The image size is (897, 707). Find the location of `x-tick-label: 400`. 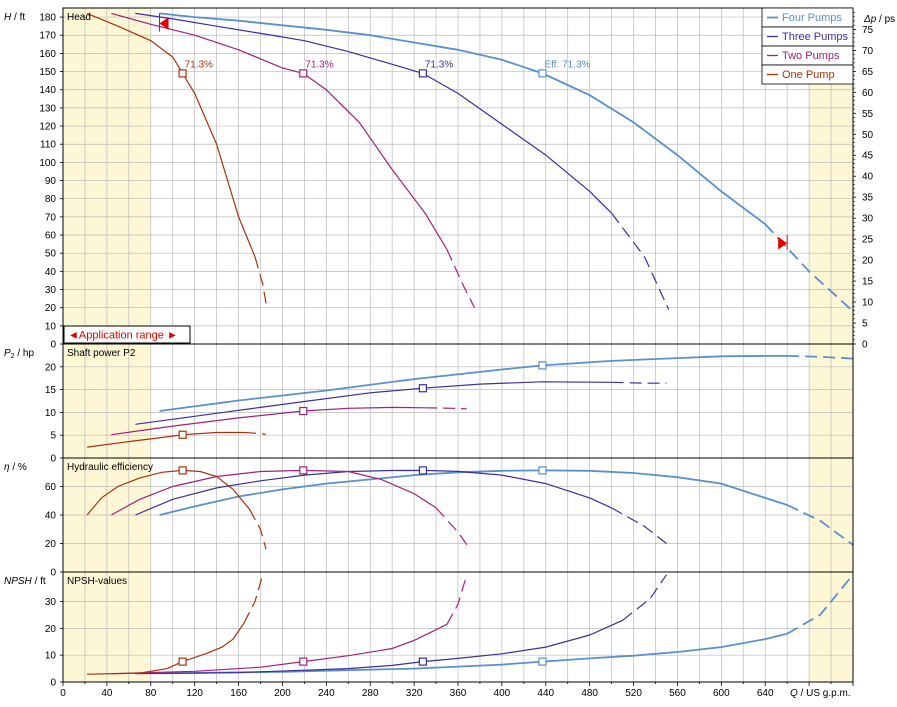

x-tick-label: 400 is located at coordinates (502, 693).